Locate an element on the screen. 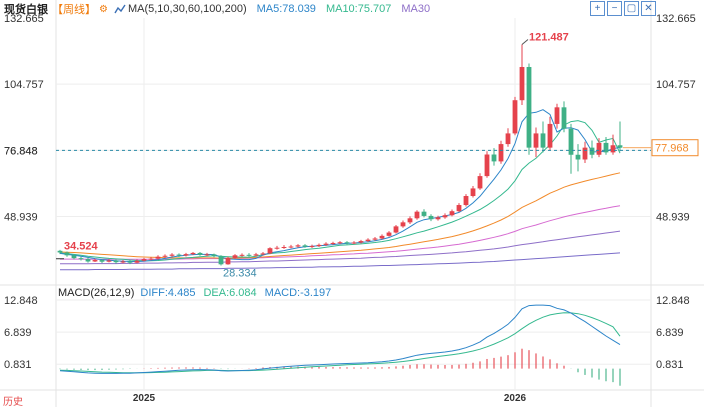 Image resolution: width=704 pixels, height=408 pixels. history-label: 历史 is located at coordinates (13, 402).